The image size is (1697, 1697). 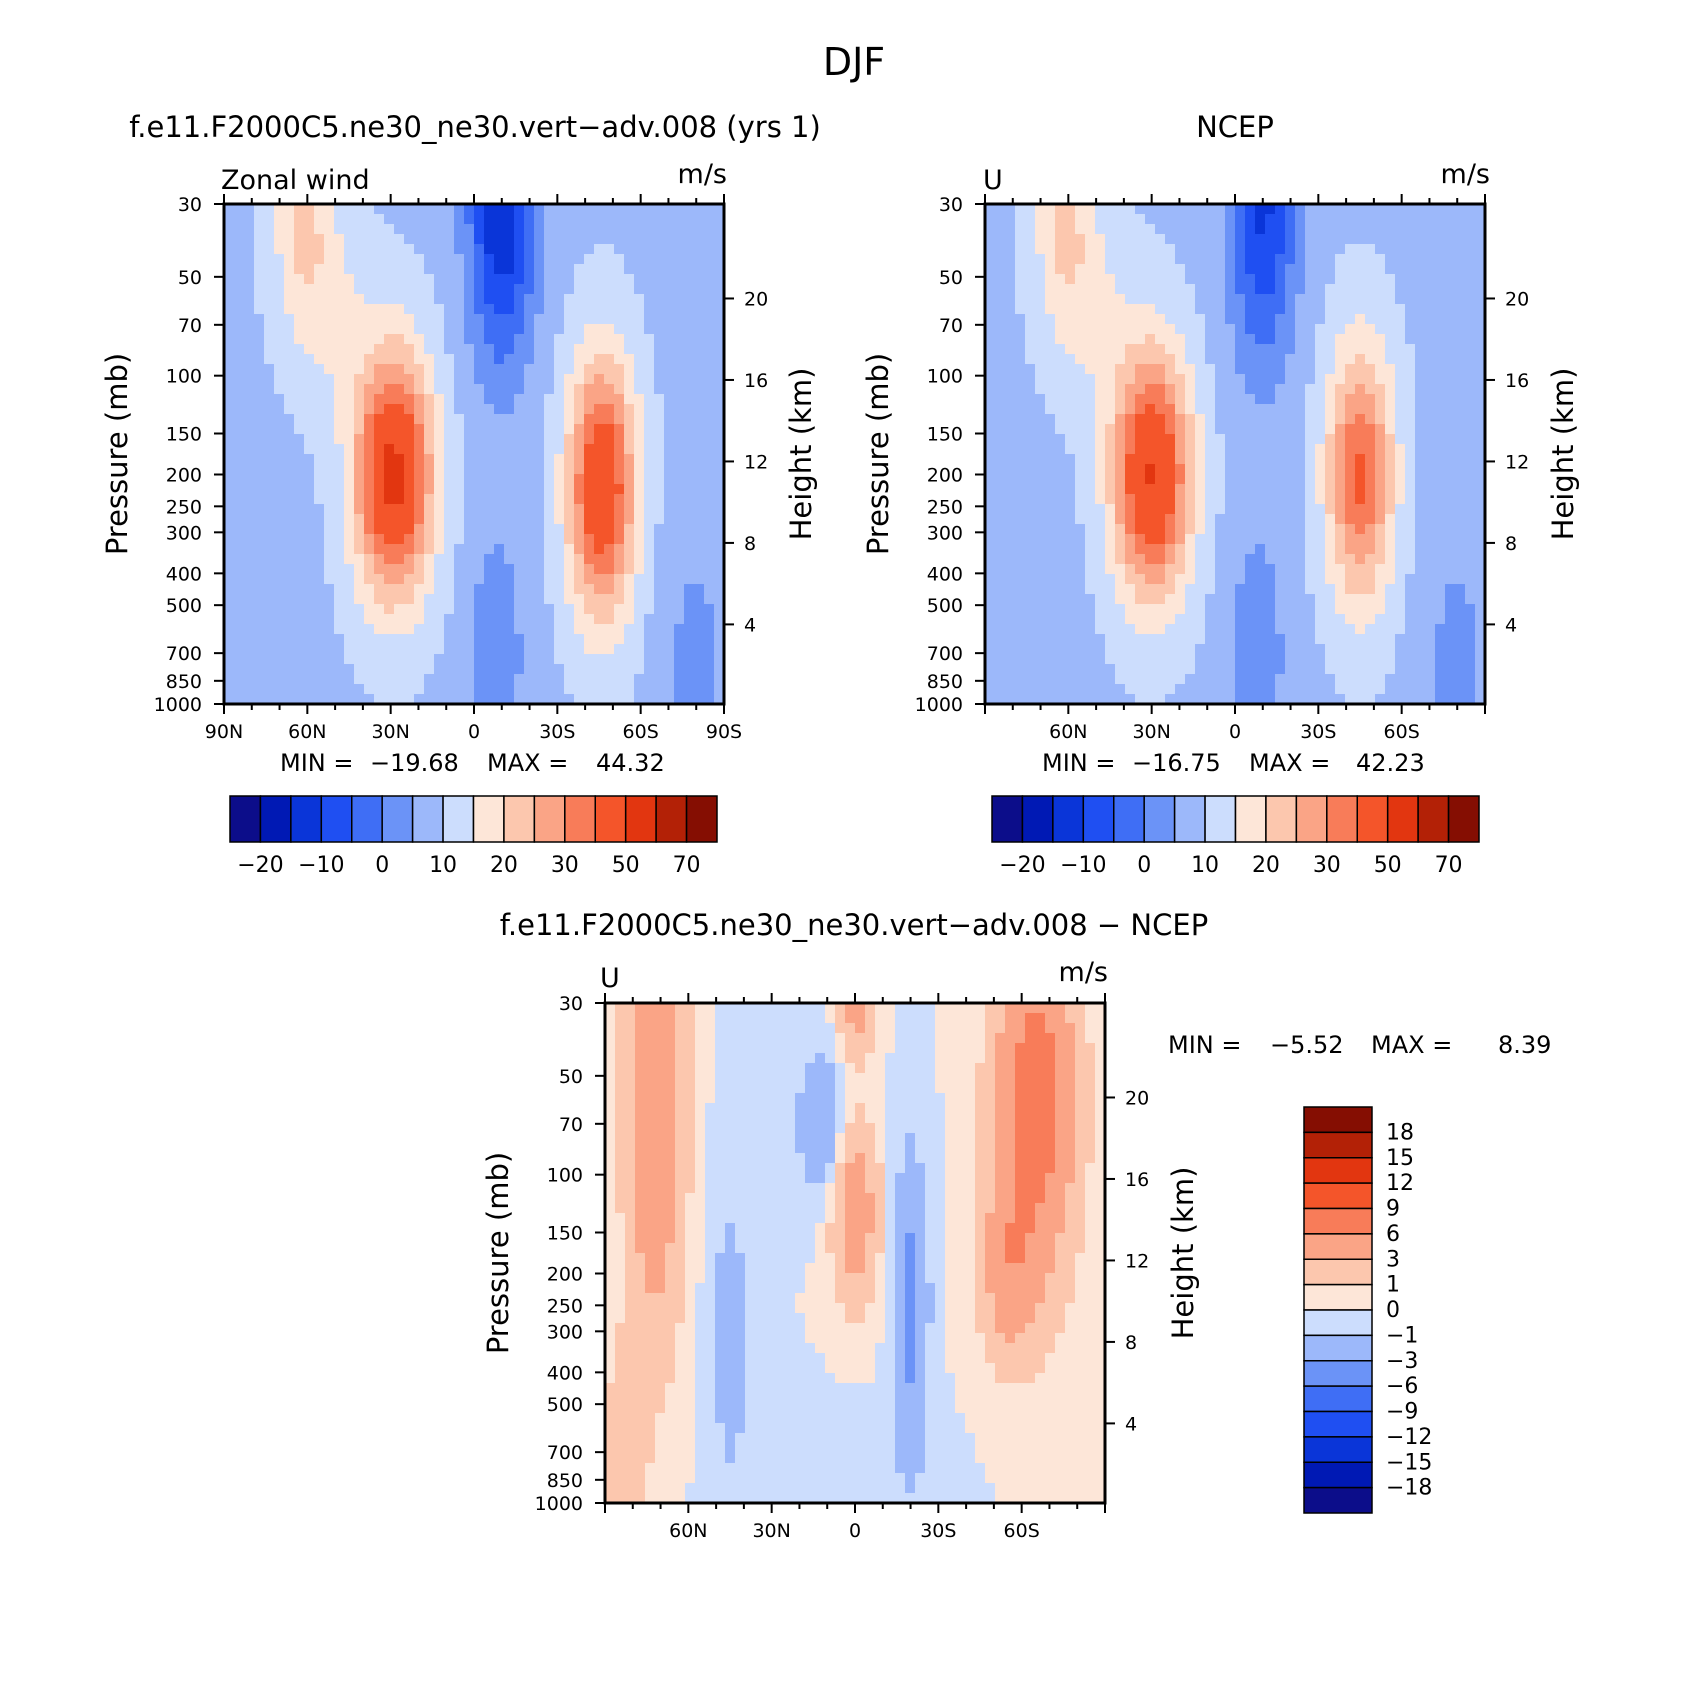 I want to click on model-max-label: MAX =, so click(x=527, y=763).